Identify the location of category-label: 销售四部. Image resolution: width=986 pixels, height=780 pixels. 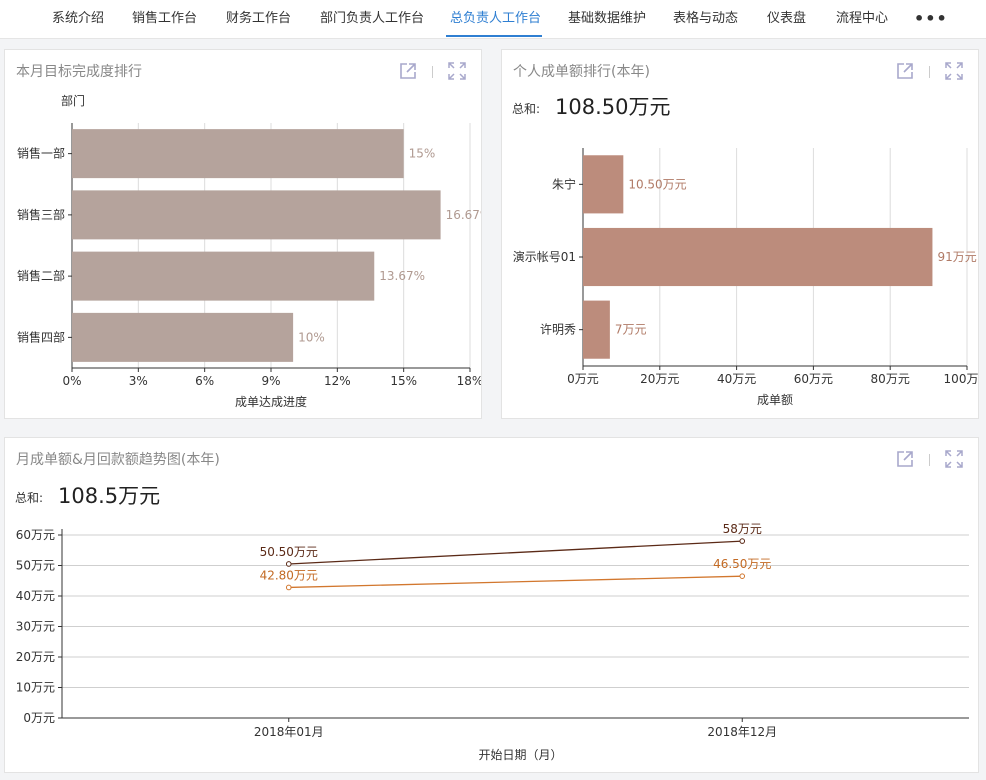
(41, 336).